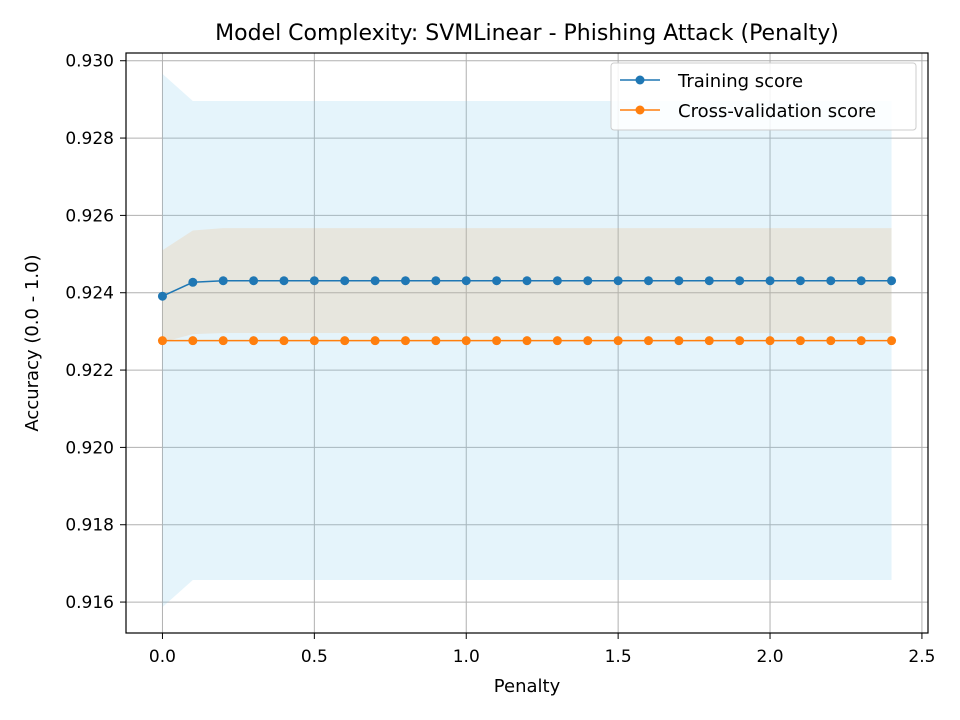  I want to click on x-axis-ticks: 0.0 0.5 1.0 1.5 2.0 2.5, so click(542, 650).